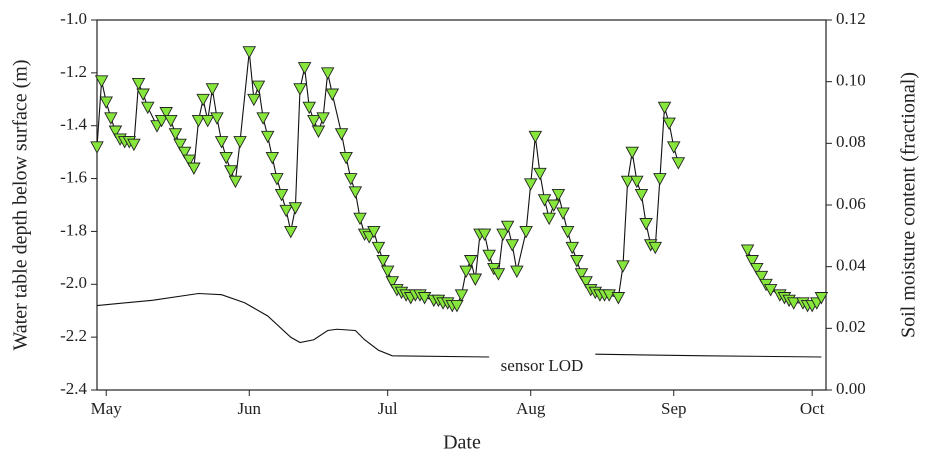 This screenshot has width=926, height=459. I want to click on x-tick-label: Oct, so click(812, 408).